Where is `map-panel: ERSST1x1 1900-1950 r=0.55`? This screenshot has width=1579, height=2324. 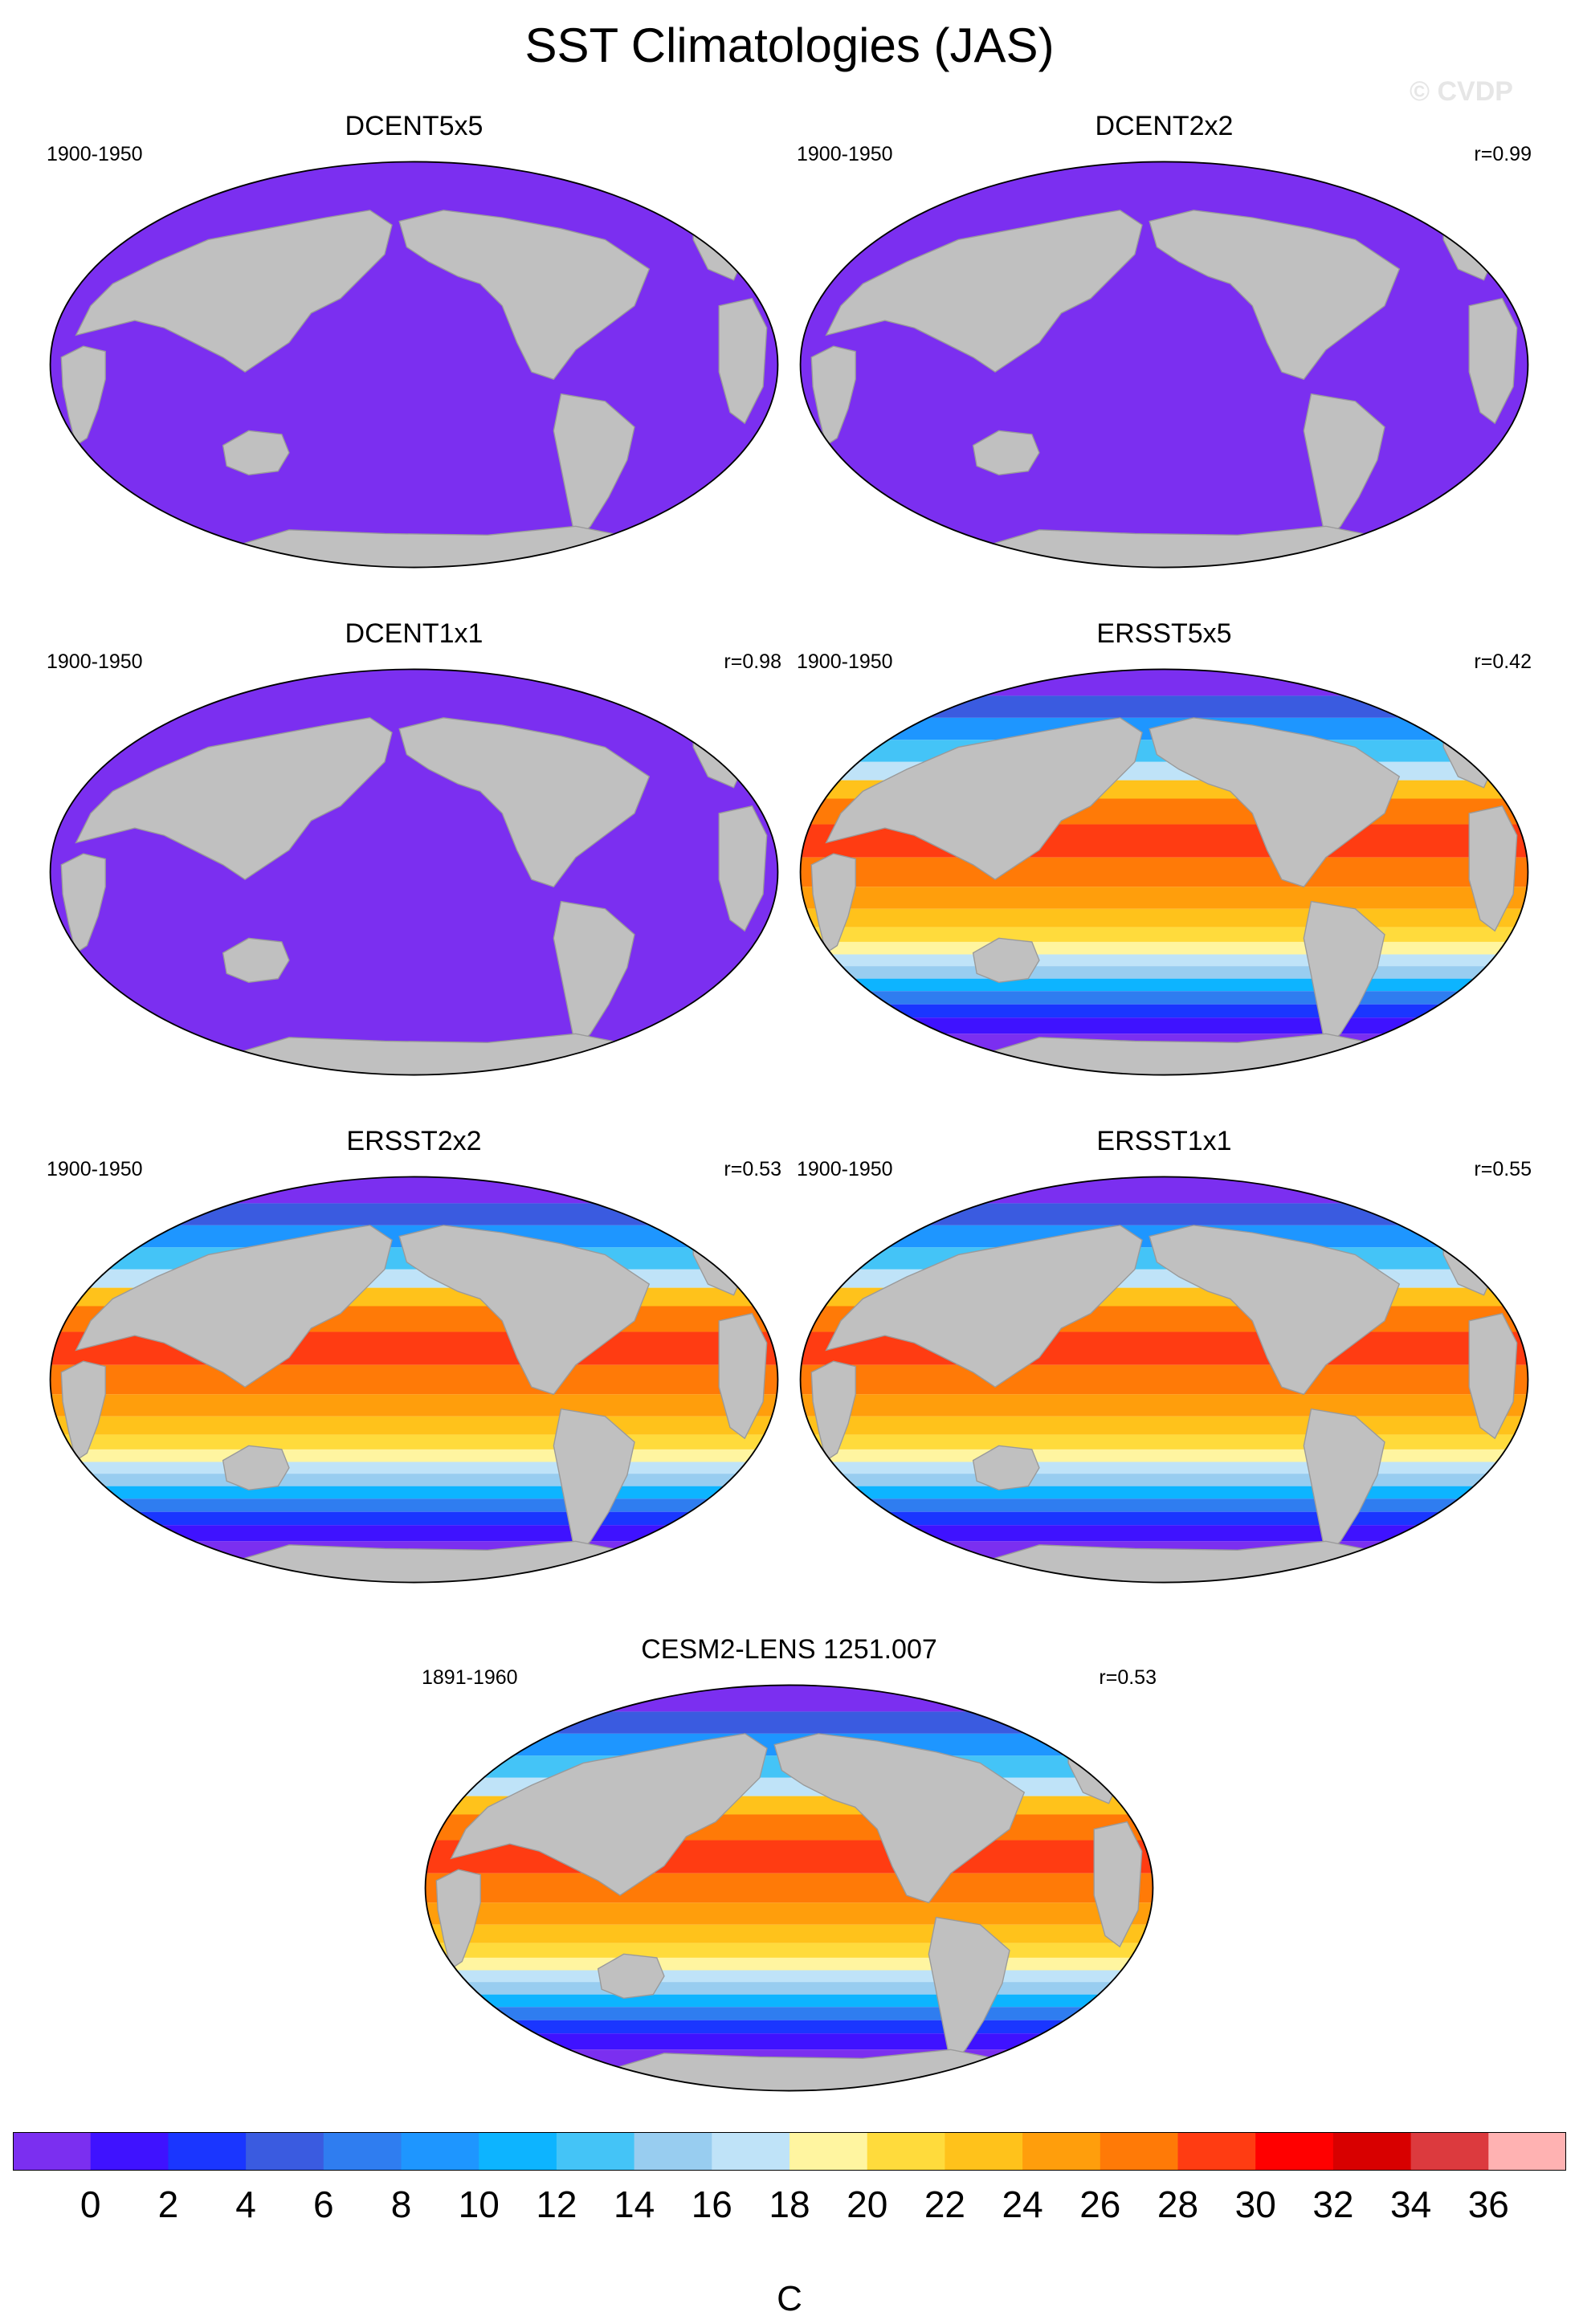 map-panel: ERSST1x1 1900-1950 r=0.55 is located at coordinates (1164, 1355).